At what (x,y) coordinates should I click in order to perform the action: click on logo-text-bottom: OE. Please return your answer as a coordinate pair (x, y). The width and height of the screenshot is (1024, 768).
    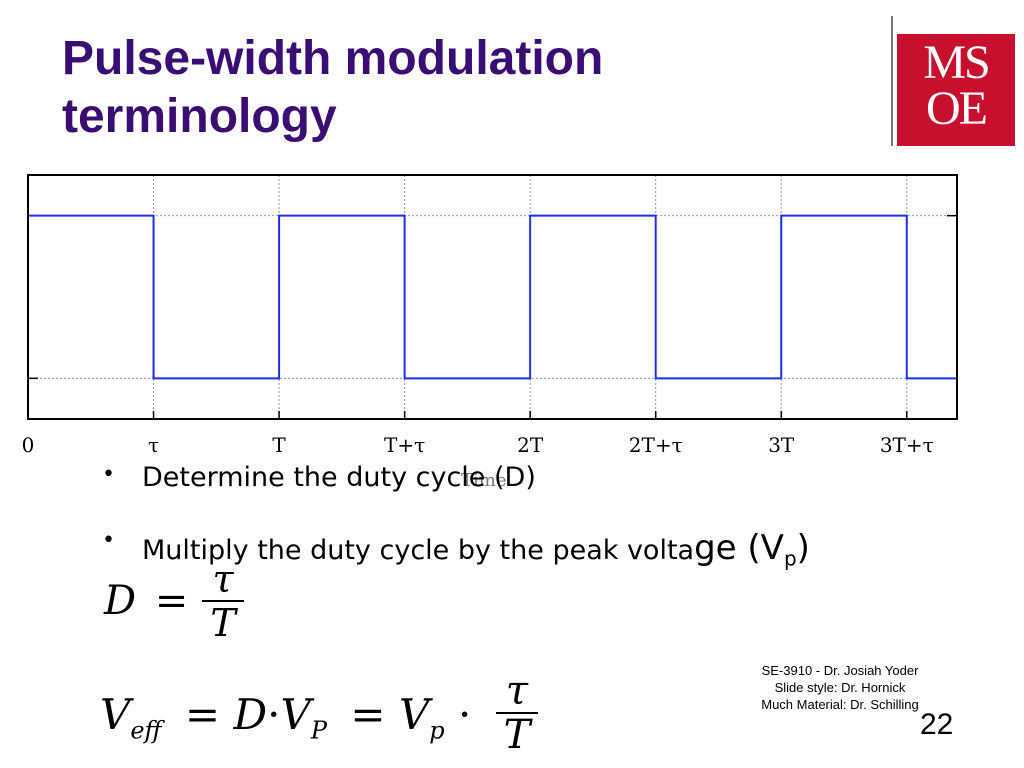
    Looking at the image, I should click on (957, 108).